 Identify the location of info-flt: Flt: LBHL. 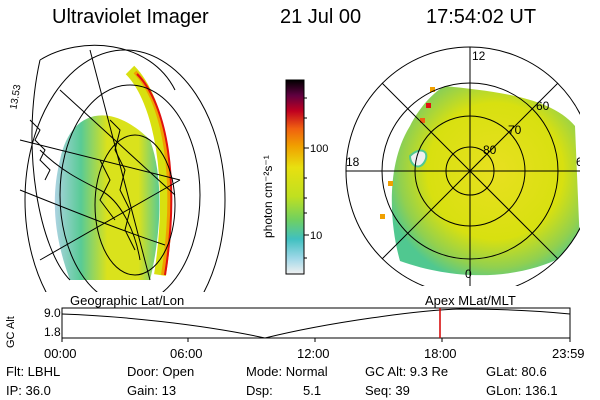
(33, 371).